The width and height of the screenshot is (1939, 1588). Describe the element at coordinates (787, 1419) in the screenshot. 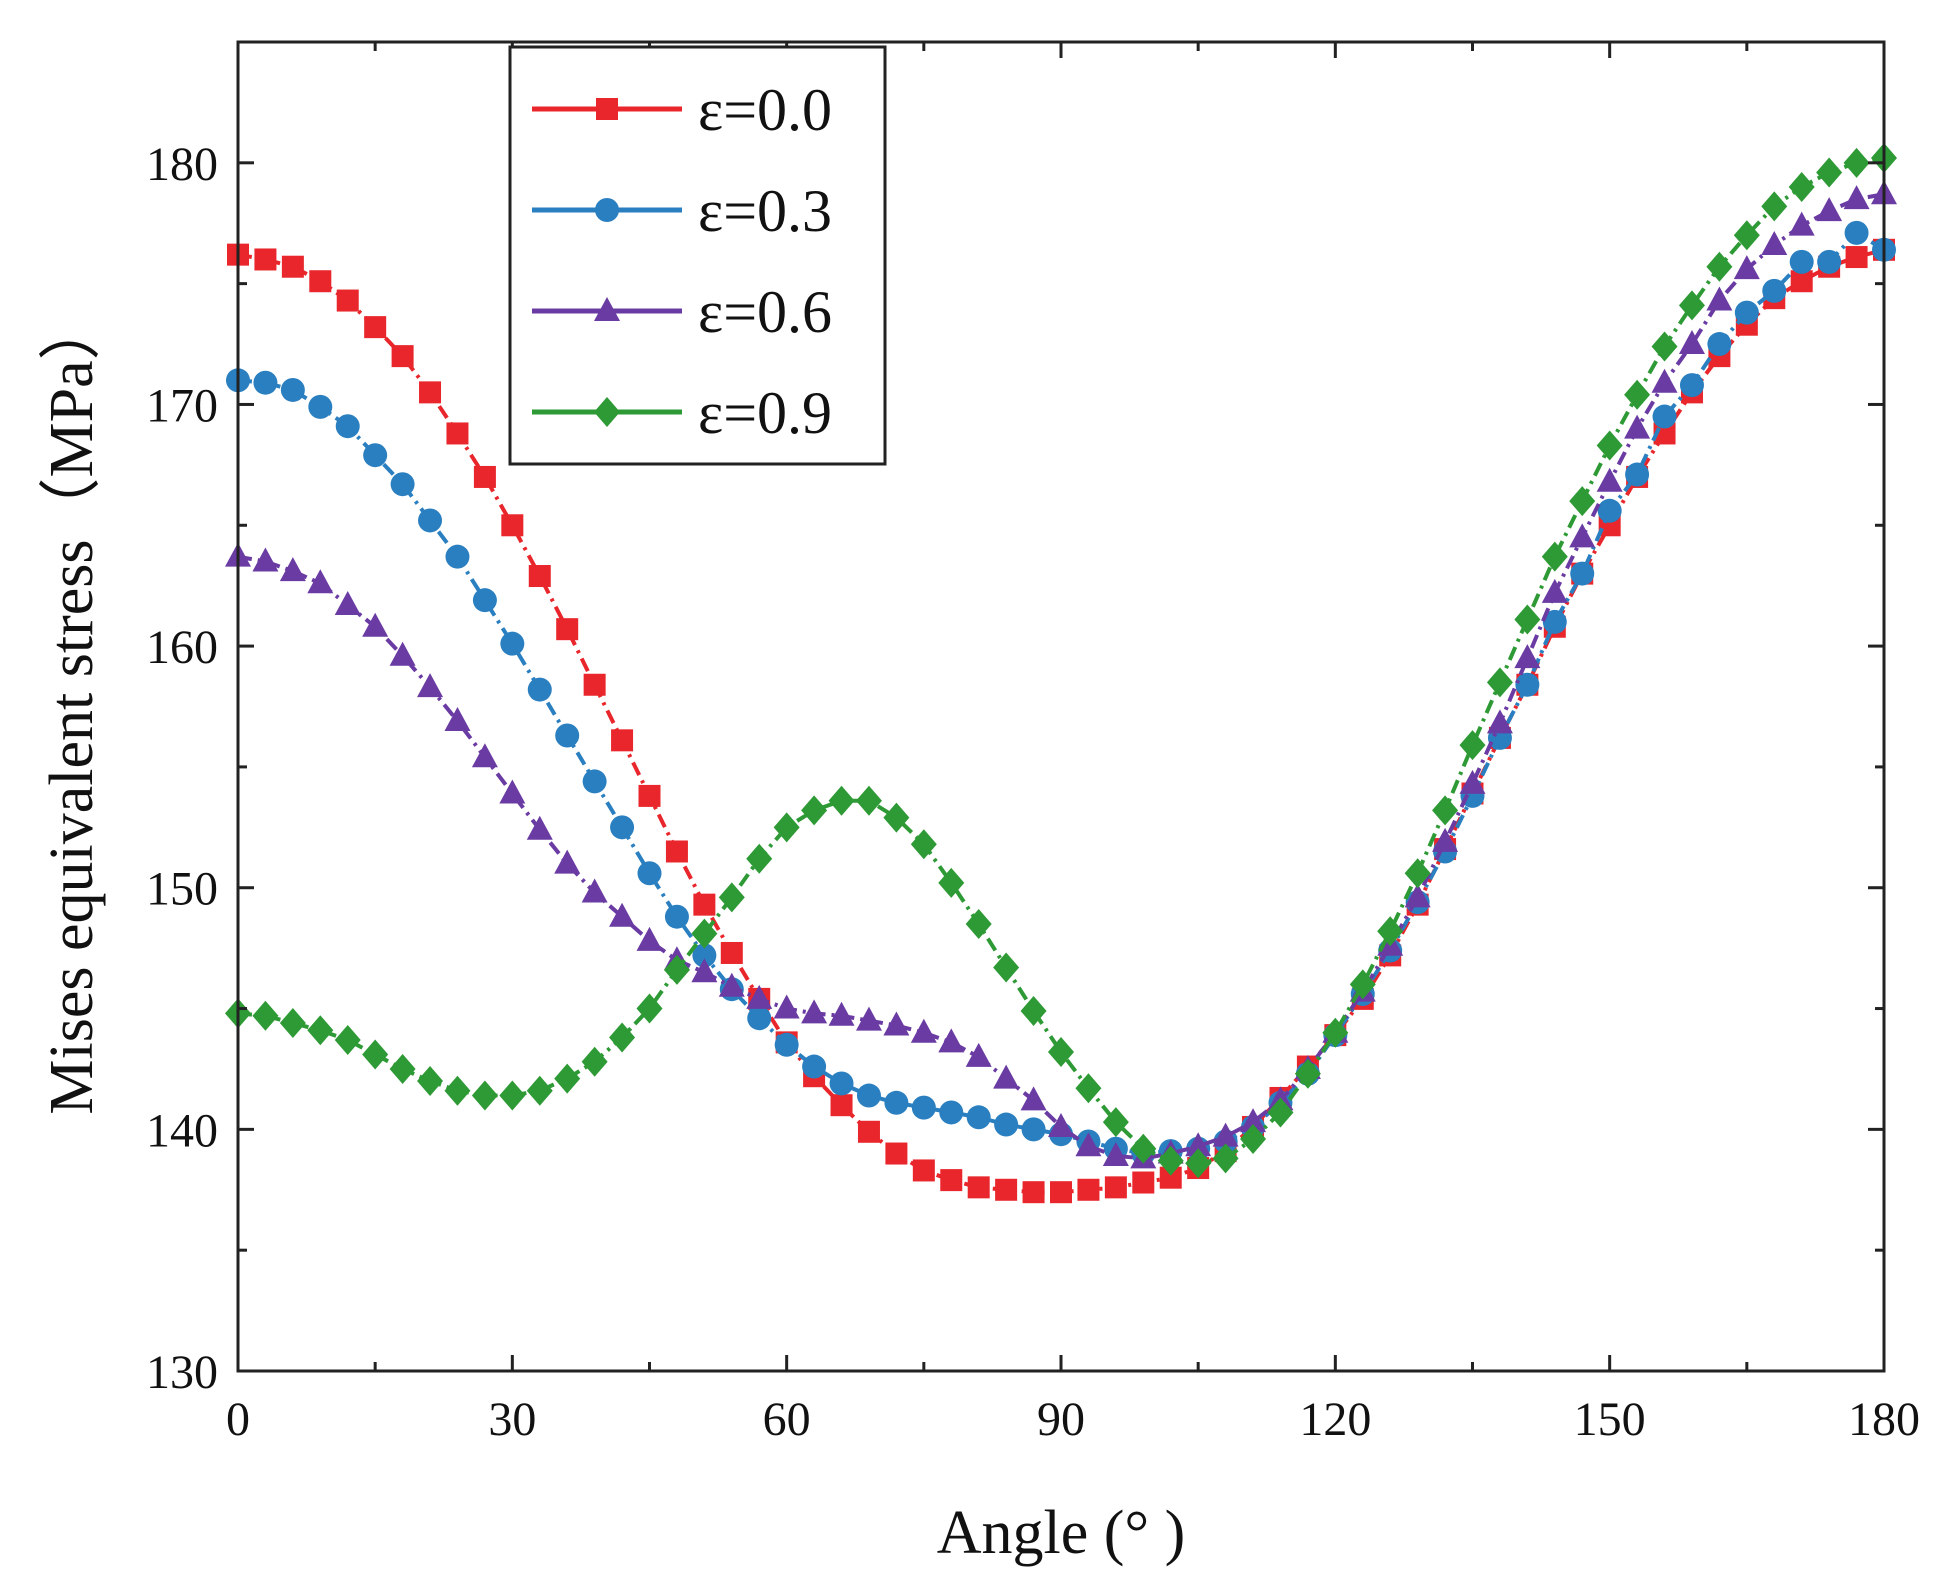

I see `x-tick-label: 60` at that location.